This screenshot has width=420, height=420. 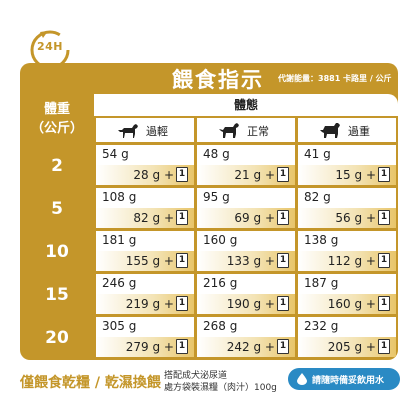 What do you see at coordinates (119, 240) in the screenshot?
I see `dry-amount: 181 g` at bounding box center [119, 240].